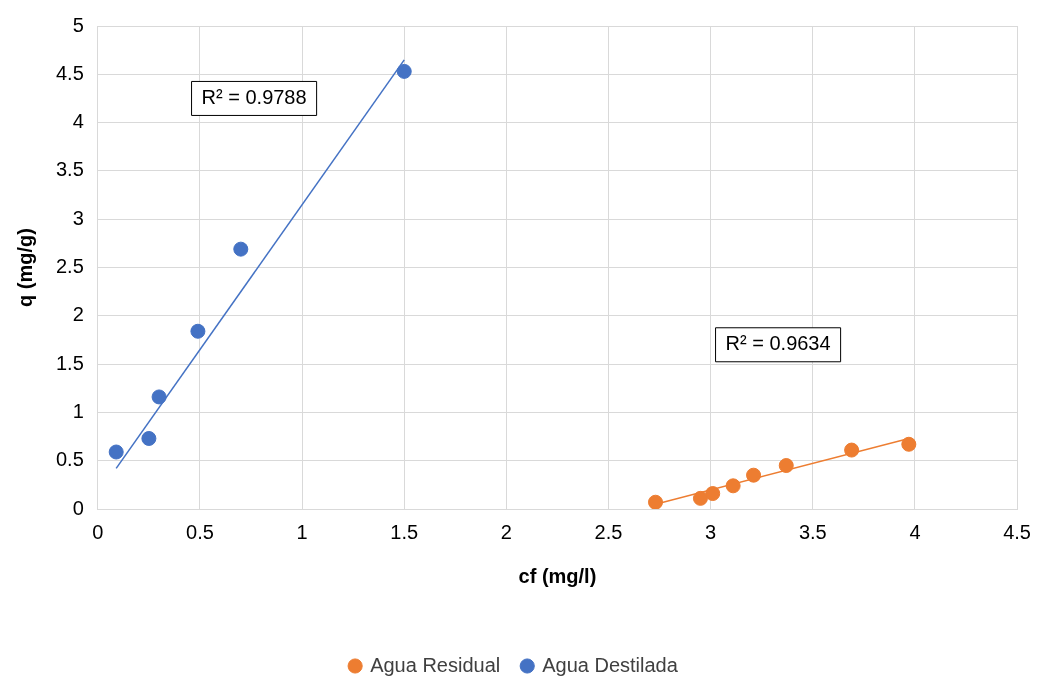  I want to click on legend-label: Agua Residual, so click(435, 664).